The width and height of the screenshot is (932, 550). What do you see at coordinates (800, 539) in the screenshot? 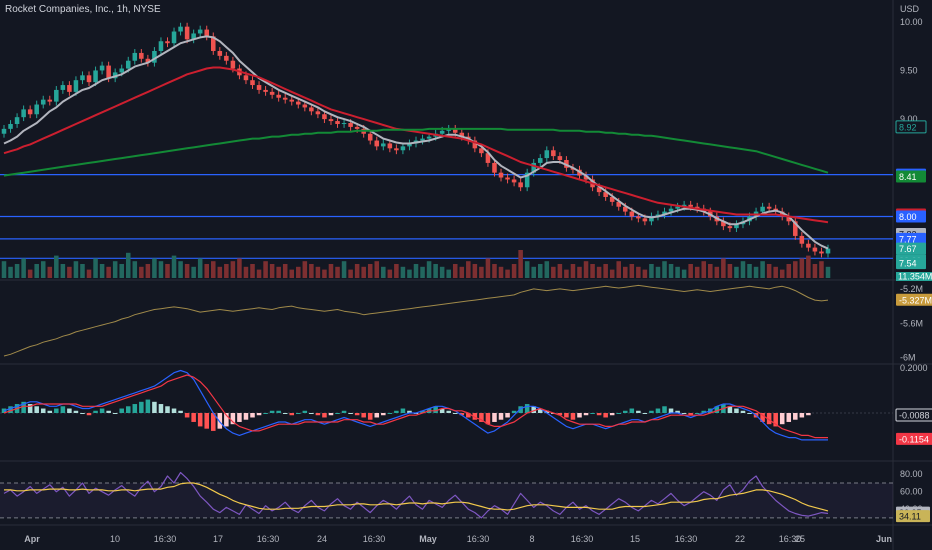
I see `time-axis-label: 25` at bounding box center [800, 539].